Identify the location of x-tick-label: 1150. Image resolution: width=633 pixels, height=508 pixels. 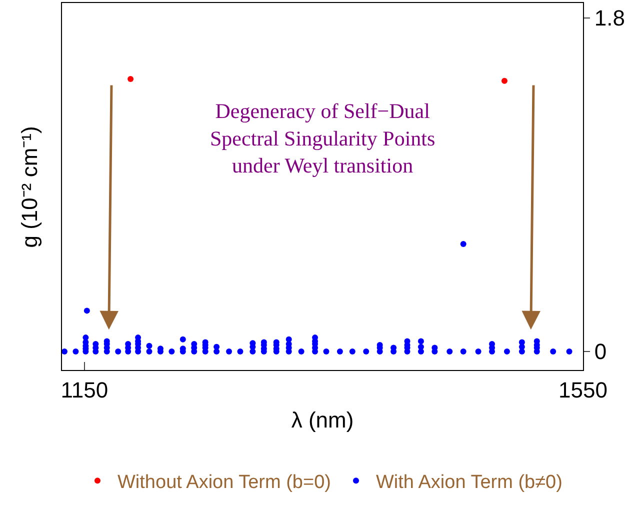
(84, 389).